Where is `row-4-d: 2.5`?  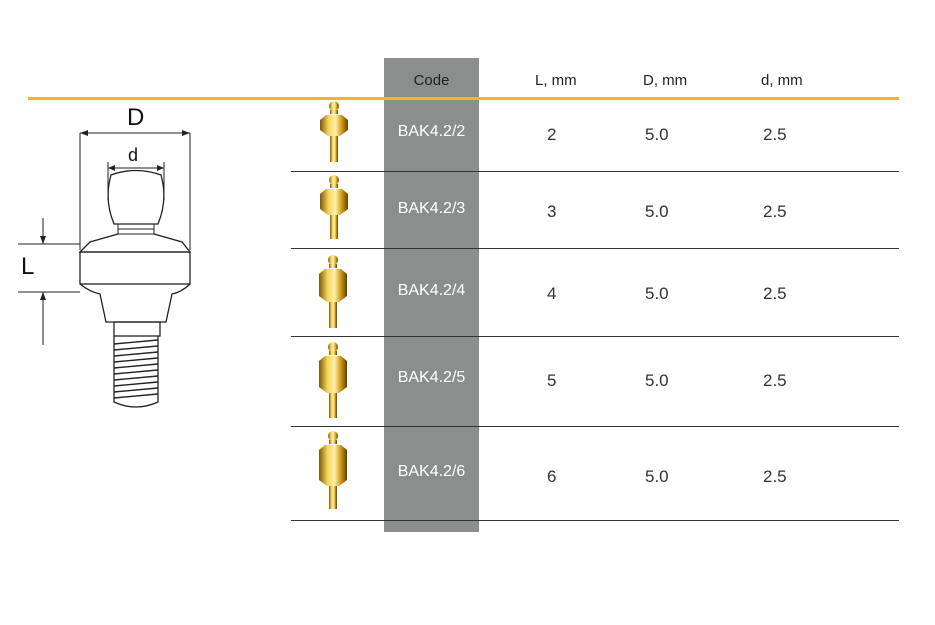
row-4-d: 2.5 is located at coordinates (775, 380).